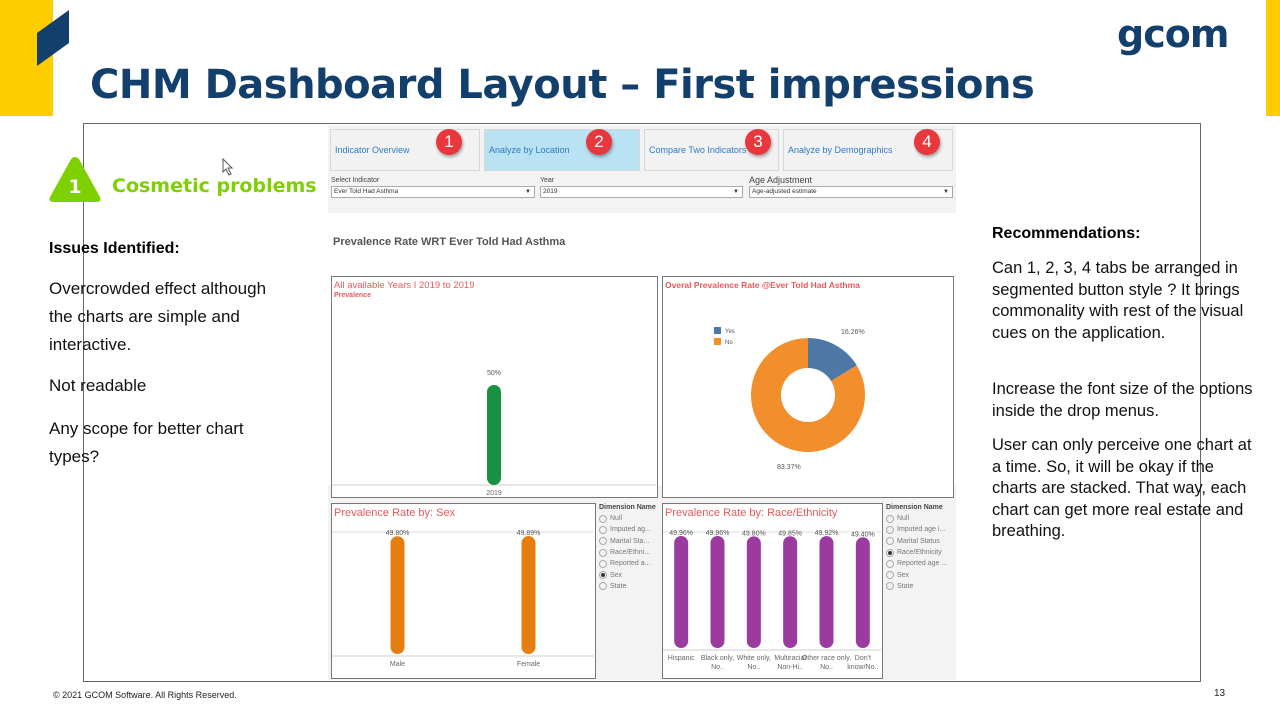 The image size is (1280, 720). Describe the element at coordinates (529, 150) in the screenshot. I see `tab-label: Analyze by Location` at that location.